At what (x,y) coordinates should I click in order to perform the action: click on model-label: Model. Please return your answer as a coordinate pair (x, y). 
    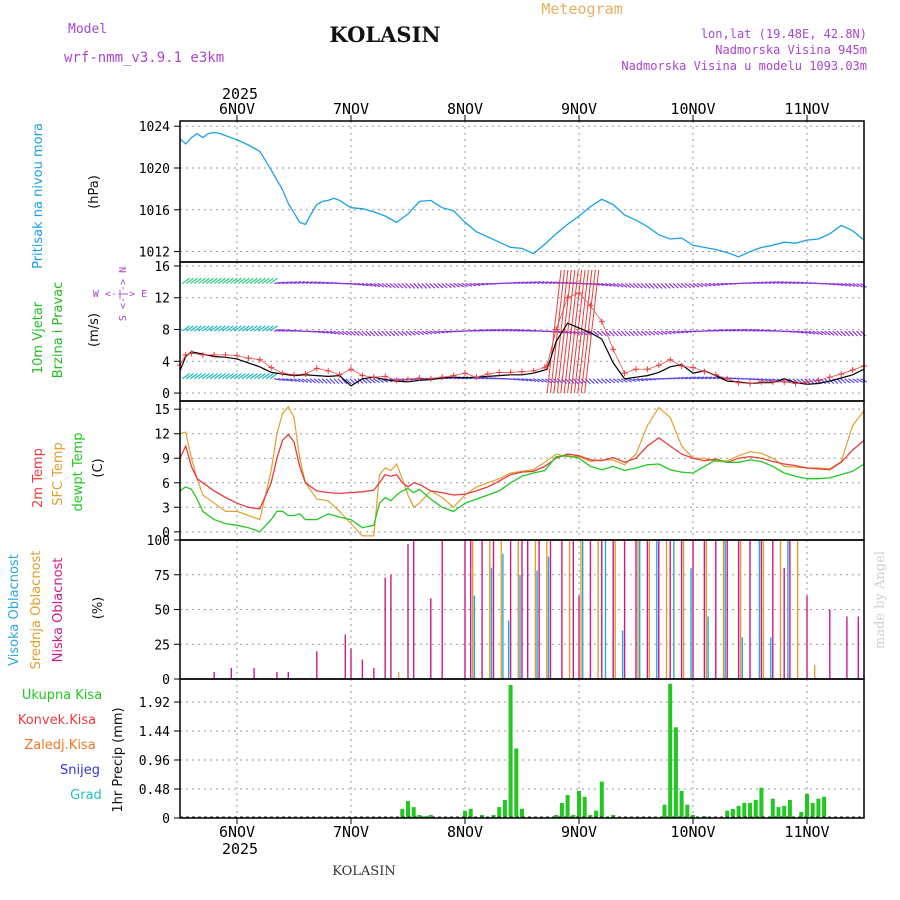
    Looking at the image, I should click on (87, 29).